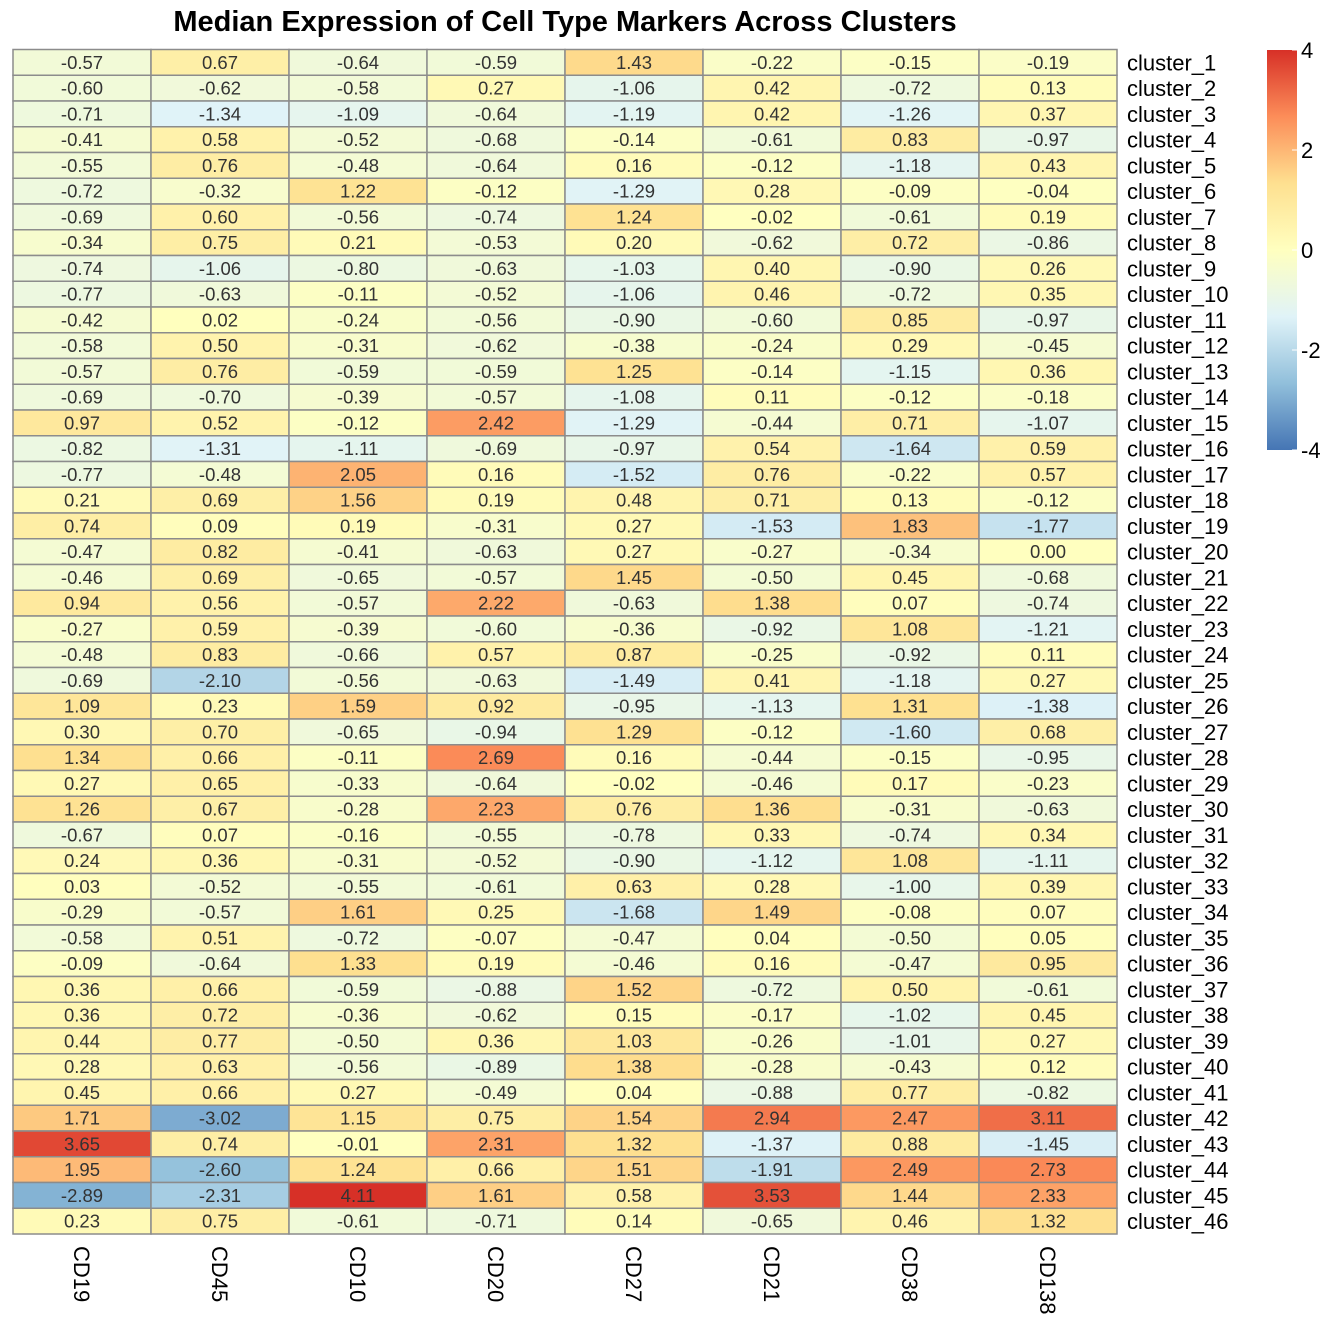  Describe the element at coordinates (1048, 397) in the screenshot. I see `cell-value-label: -0.18` at that location.